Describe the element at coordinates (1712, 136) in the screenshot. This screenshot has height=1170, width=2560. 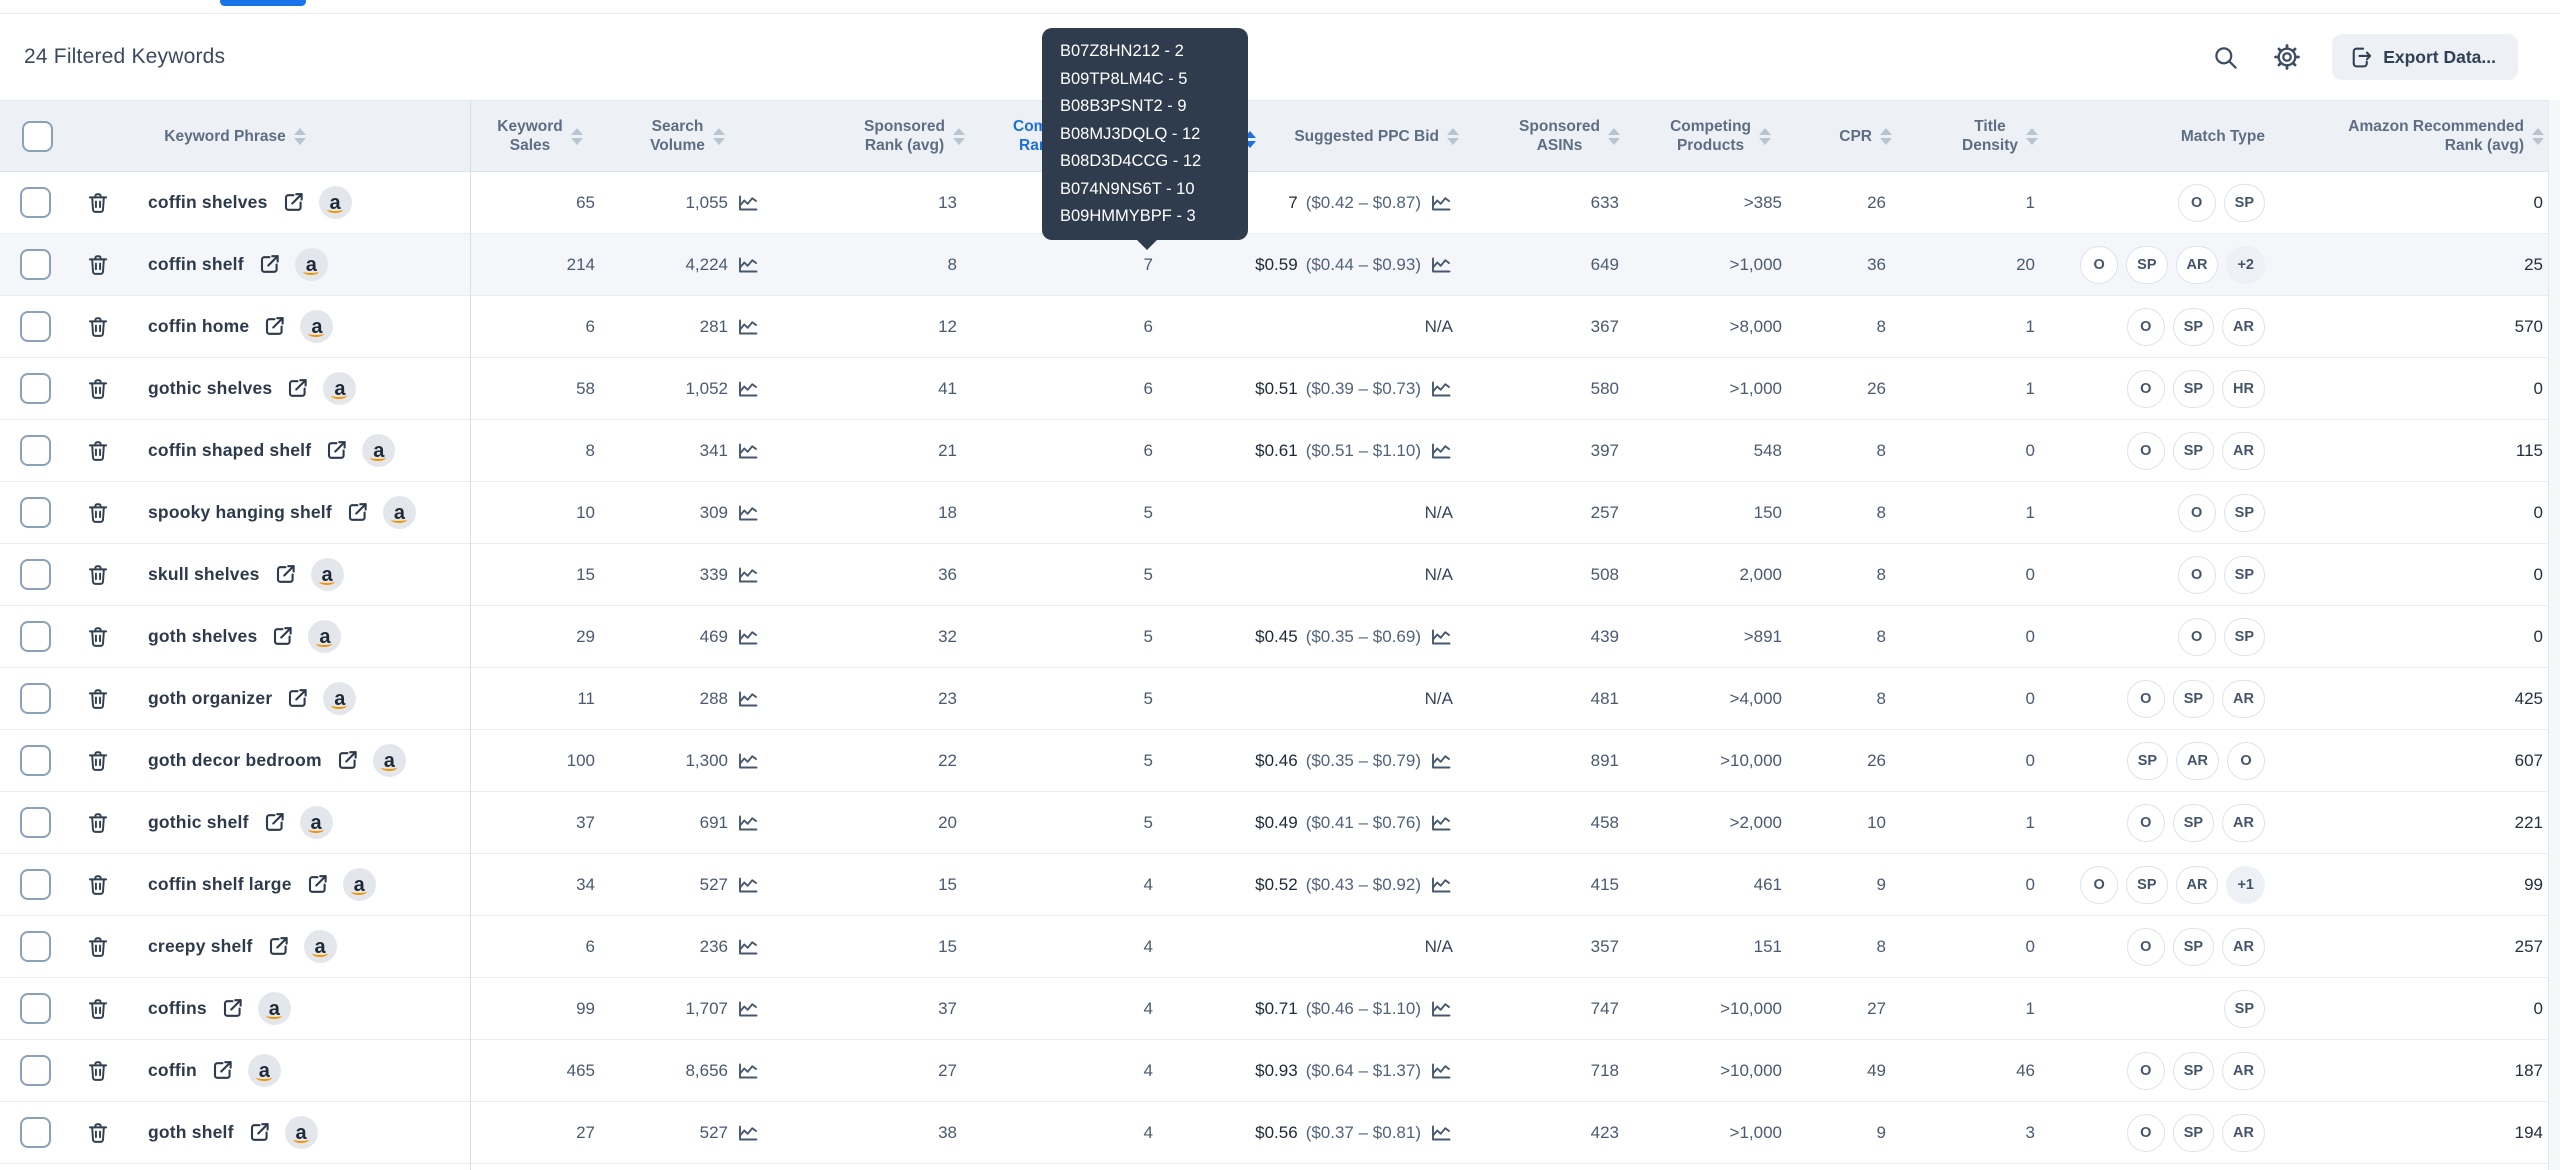
I see `column-header-competing-products: Competing Products` at that location.